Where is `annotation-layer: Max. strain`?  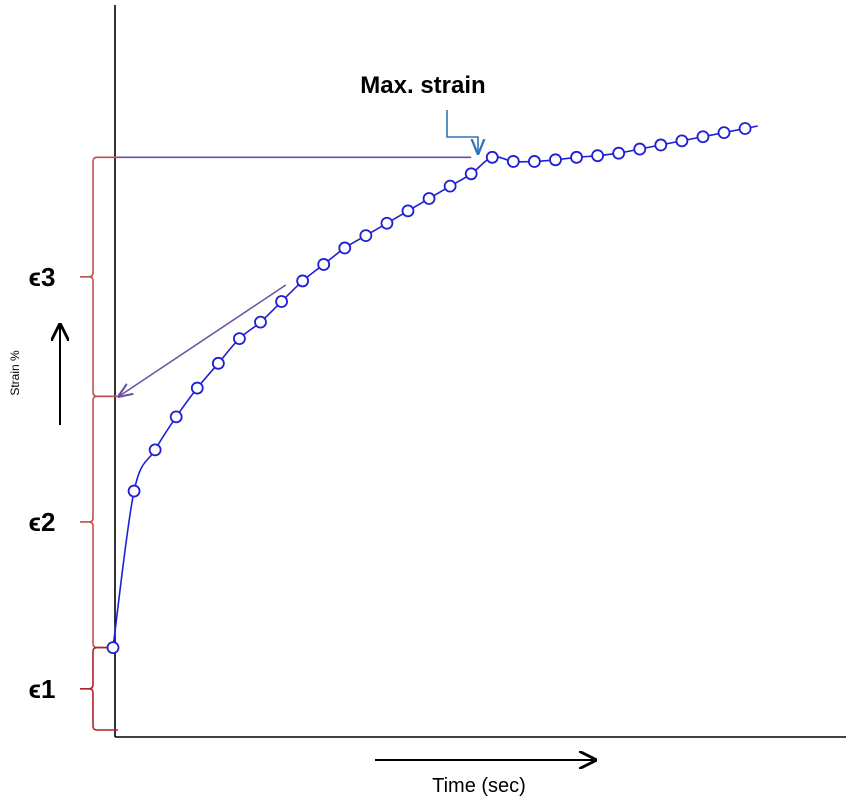 annotation-layer: Max. strain is located at coordinates (423, 112).